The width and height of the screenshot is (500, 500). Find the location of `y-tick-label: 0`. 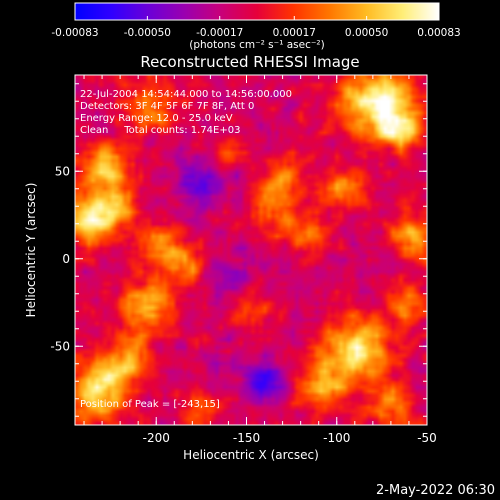

y-tick-label: 0 is located at coordinates (66, 259).